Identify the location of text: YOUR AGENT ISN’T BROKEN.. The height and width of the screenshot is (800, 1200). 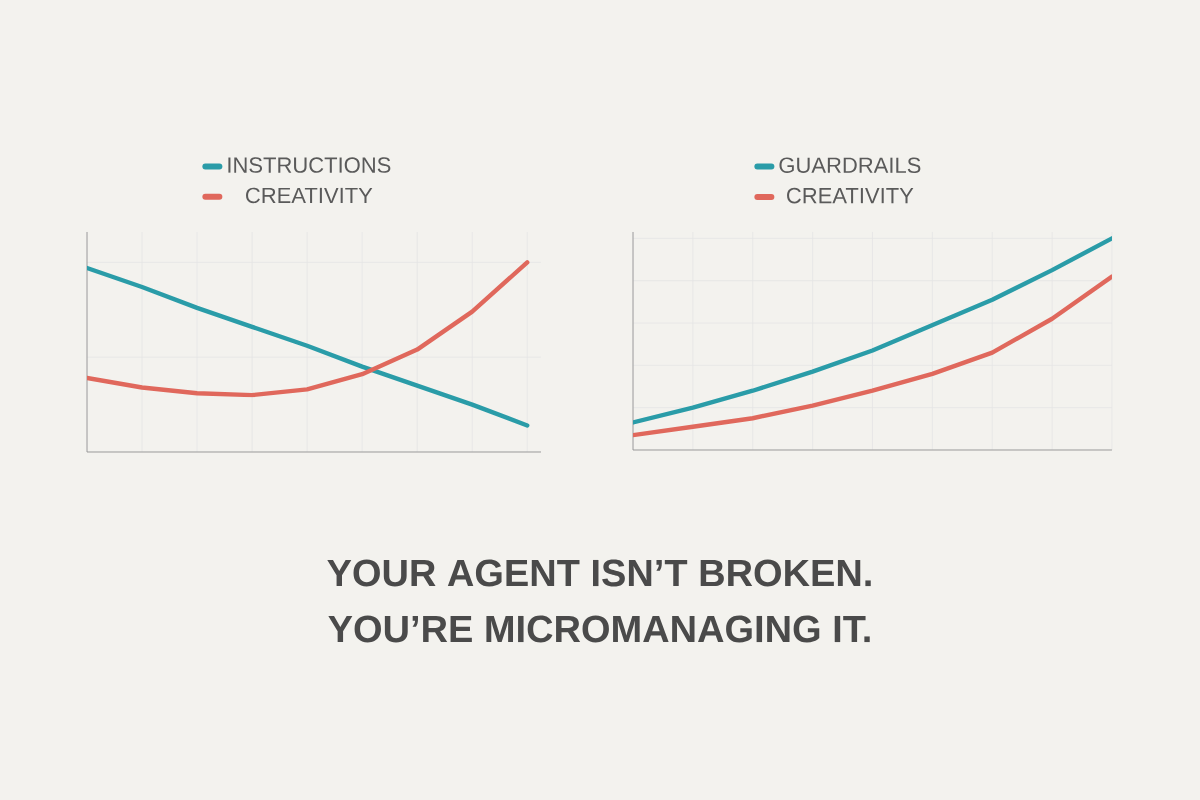
(599, 573).